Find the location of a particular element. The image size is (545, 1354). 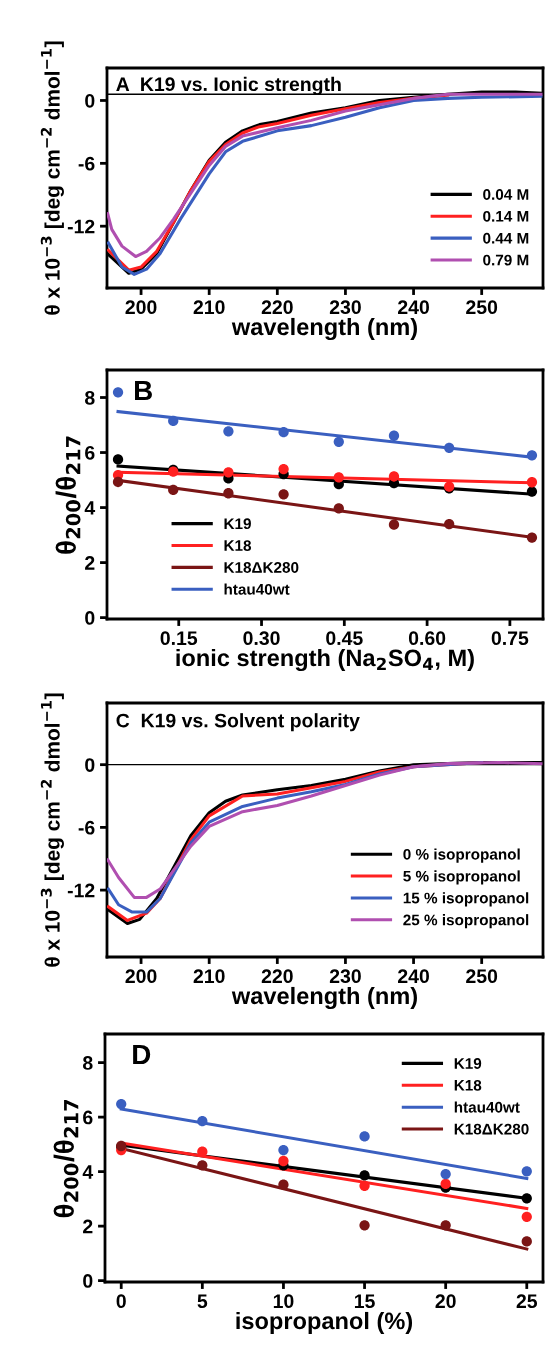

legend-label: 0.44 M is located at coordinates (506, 238).